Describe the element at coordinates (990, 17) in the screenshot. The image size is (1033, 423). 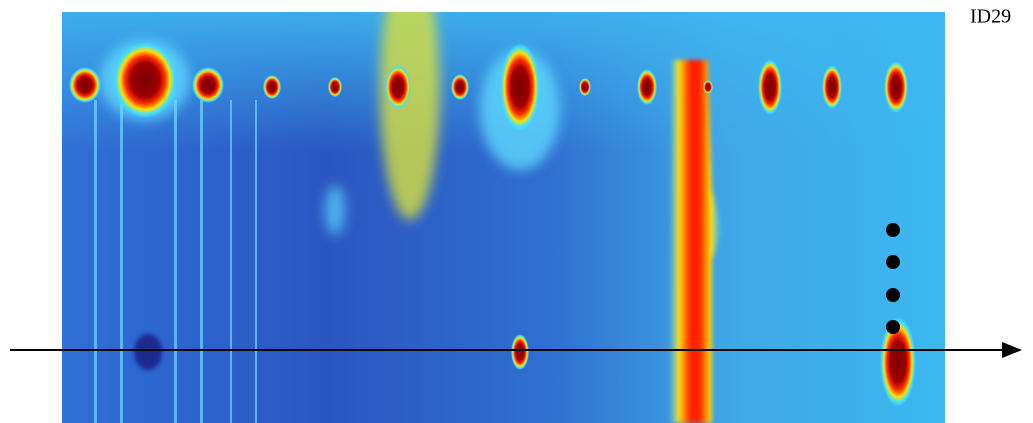
I see `id-label: ID29` at that location.